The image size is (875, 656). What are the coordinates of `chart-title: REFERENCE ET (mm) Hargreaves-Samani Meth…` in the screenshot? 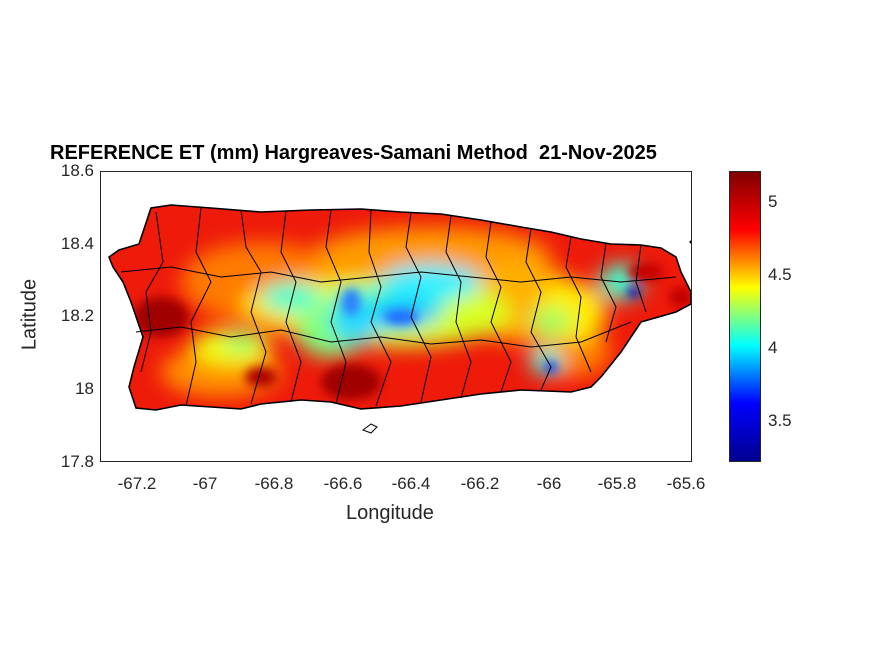 It's located at (353, 153).